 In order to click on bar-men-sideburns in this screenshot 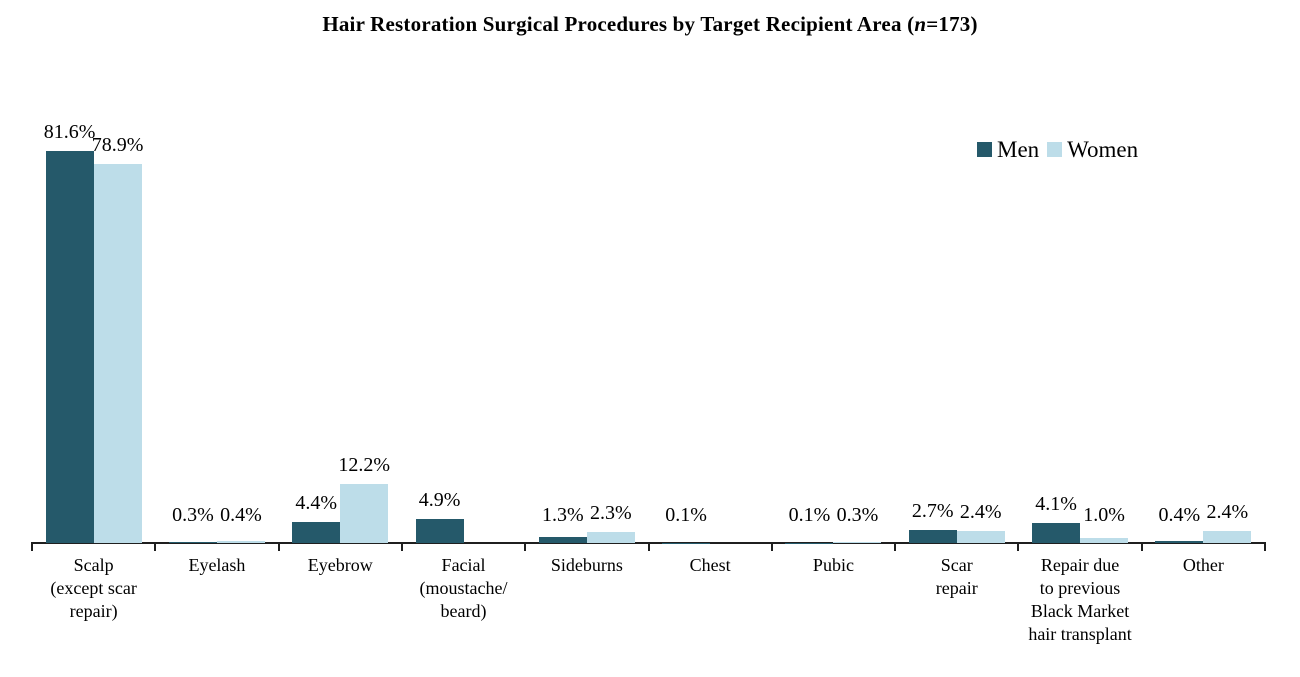, I will do `click(562, 539)`.